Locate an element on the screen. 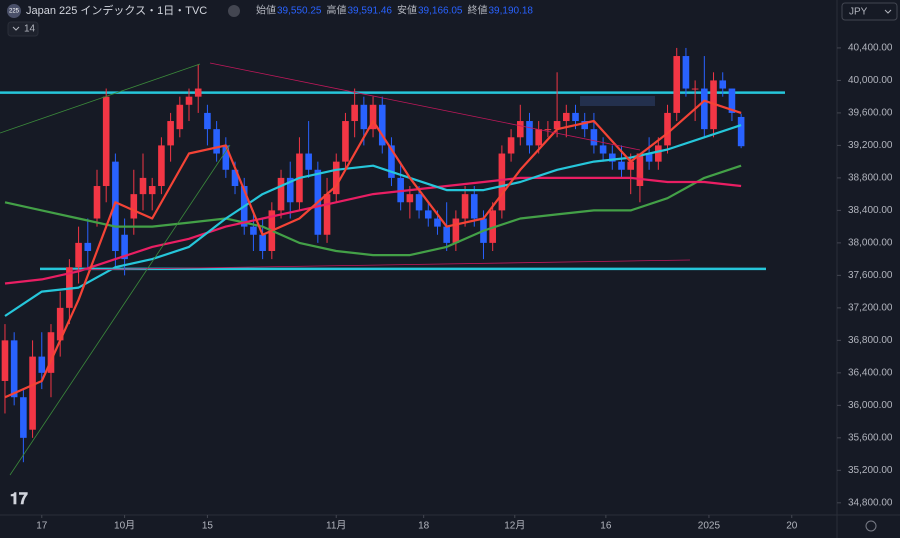 The height and width of the screenshot is (538, 900). x-tick-label: 11月 is located at coordinates (336, 526).